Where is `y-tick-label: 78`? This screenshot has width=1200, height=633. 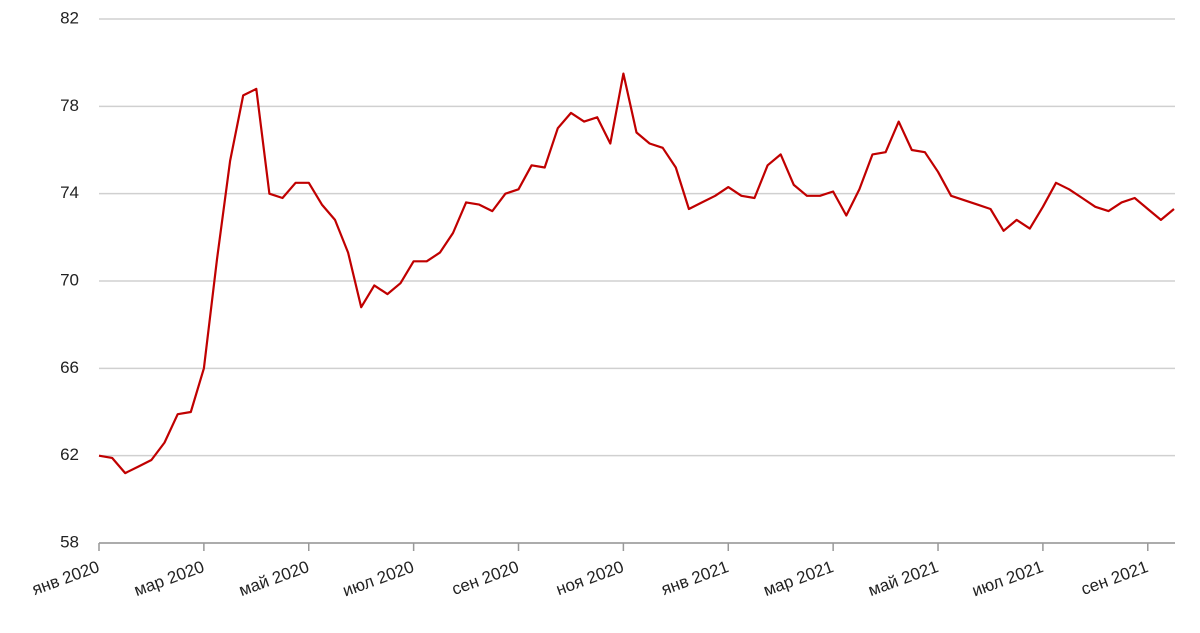
y-tick-label: 78 is located at coordinates (69, 105).